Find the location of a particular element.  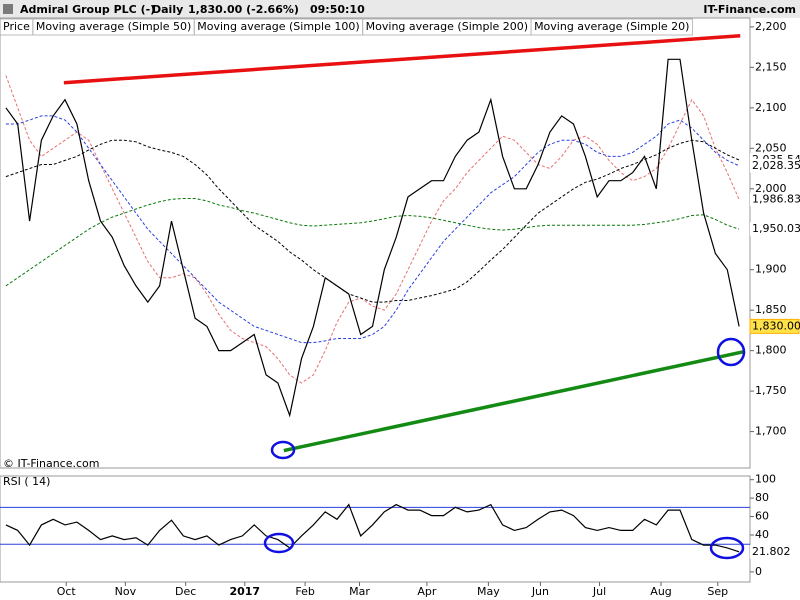

y-tick-label: 1,850 is located at coordinates (771, 309).